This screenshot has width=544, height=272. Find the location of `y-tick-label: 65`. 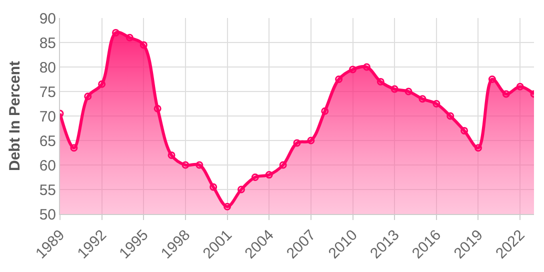

y-tick-label: 65 is located at coordinates (47, 141).